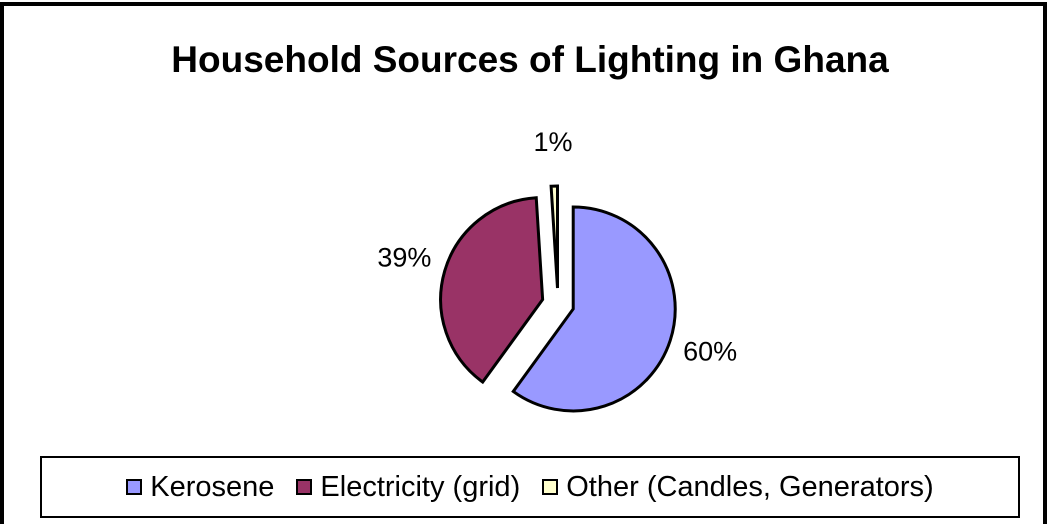  I want to click on legend-item: Electricity (grid), so click(408, 487).